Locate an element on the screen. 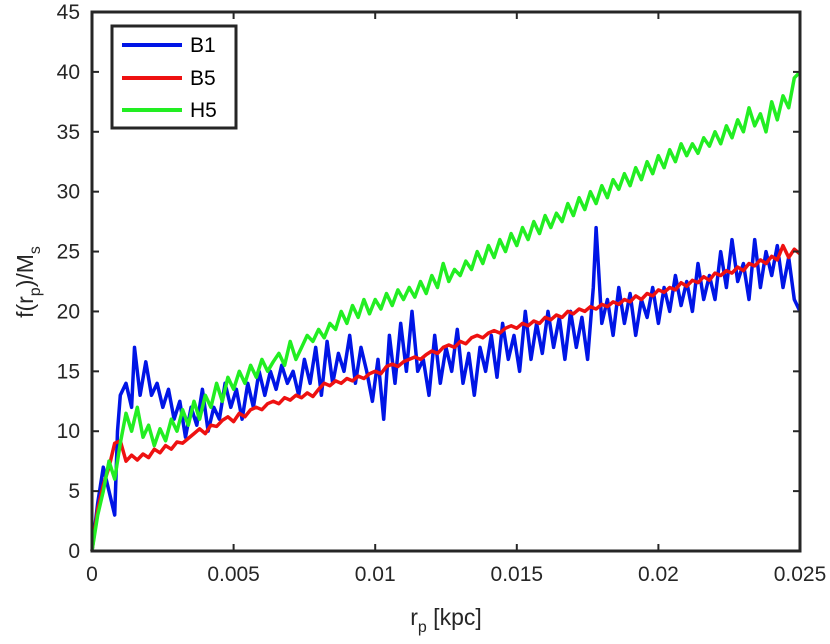  legend-label-b1: B1 is located at coordinates (203, 45).